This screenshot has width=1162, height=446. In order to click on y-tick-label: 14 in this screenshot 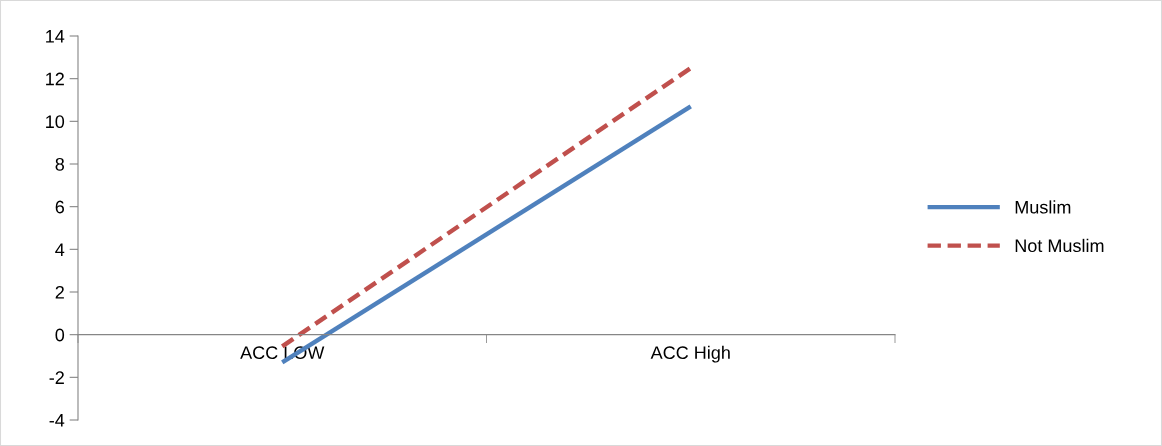, I will do `click(55, 36)`.